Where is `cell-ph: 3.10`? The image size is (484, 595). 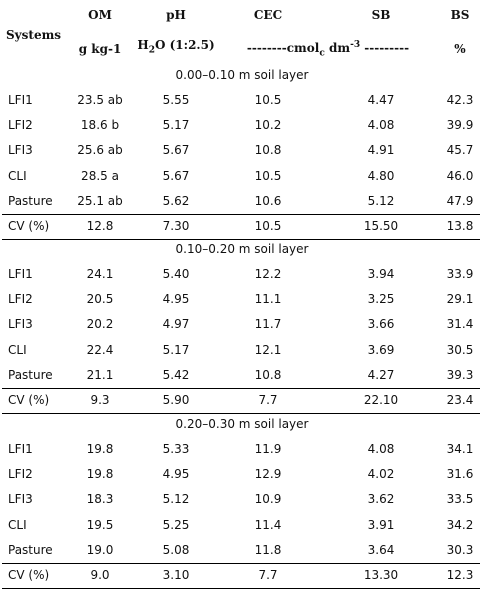 cell-ph: 3.10 is located at coordinates (176, 575).